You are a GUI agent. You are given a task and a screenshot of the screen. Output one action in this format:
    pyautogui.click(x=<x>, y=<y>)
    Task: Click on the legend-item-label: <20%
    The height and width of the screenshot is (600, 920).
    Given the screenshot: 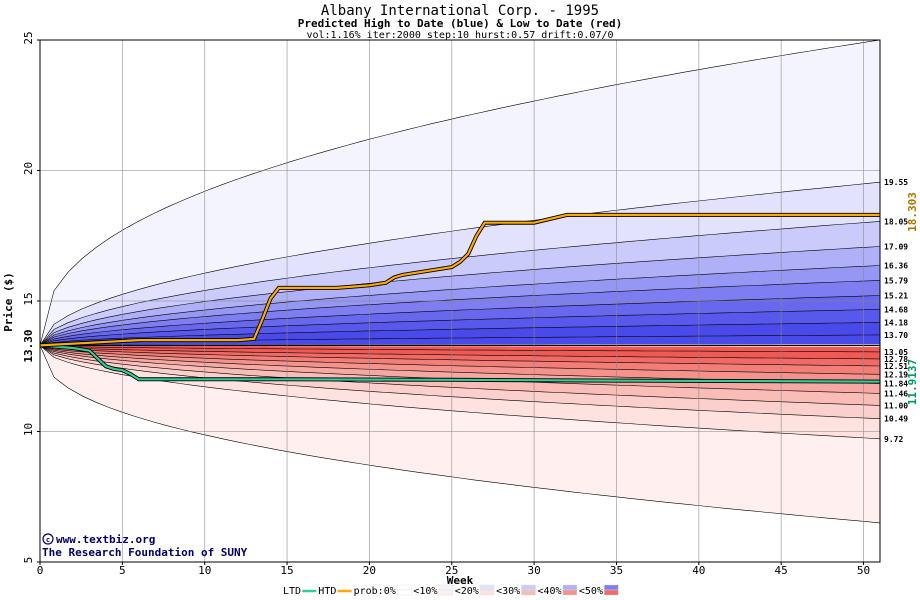 What is the action you would take?
    pyautogui.click(x=467, y=591)
    